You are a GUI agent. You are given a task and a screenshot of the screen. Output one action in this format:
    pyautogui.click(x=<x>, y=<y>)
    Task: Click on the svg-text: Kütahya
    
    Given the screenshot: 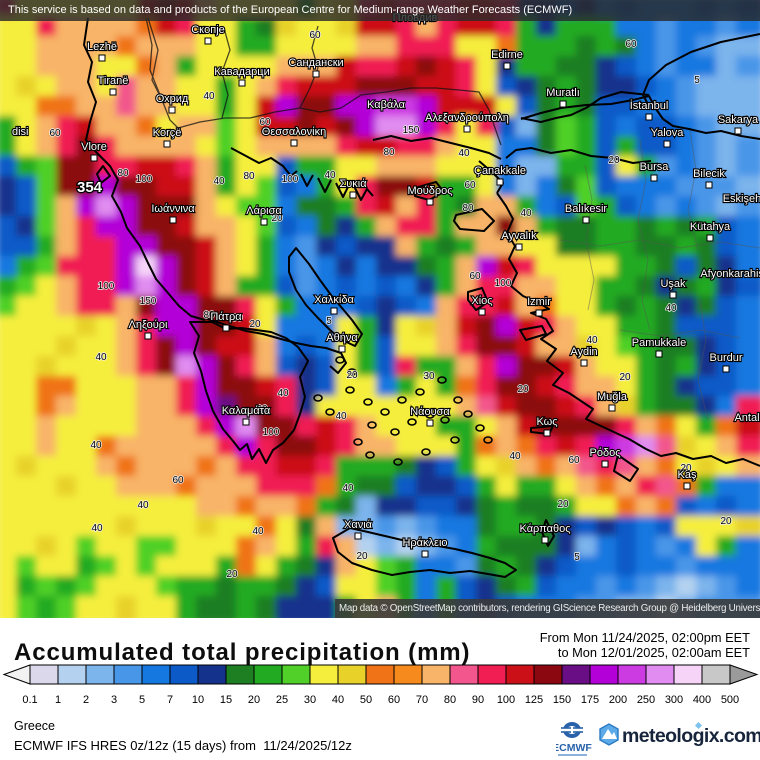 What is the action you would take?
    pyautogui.click(x=710, y=227)
    